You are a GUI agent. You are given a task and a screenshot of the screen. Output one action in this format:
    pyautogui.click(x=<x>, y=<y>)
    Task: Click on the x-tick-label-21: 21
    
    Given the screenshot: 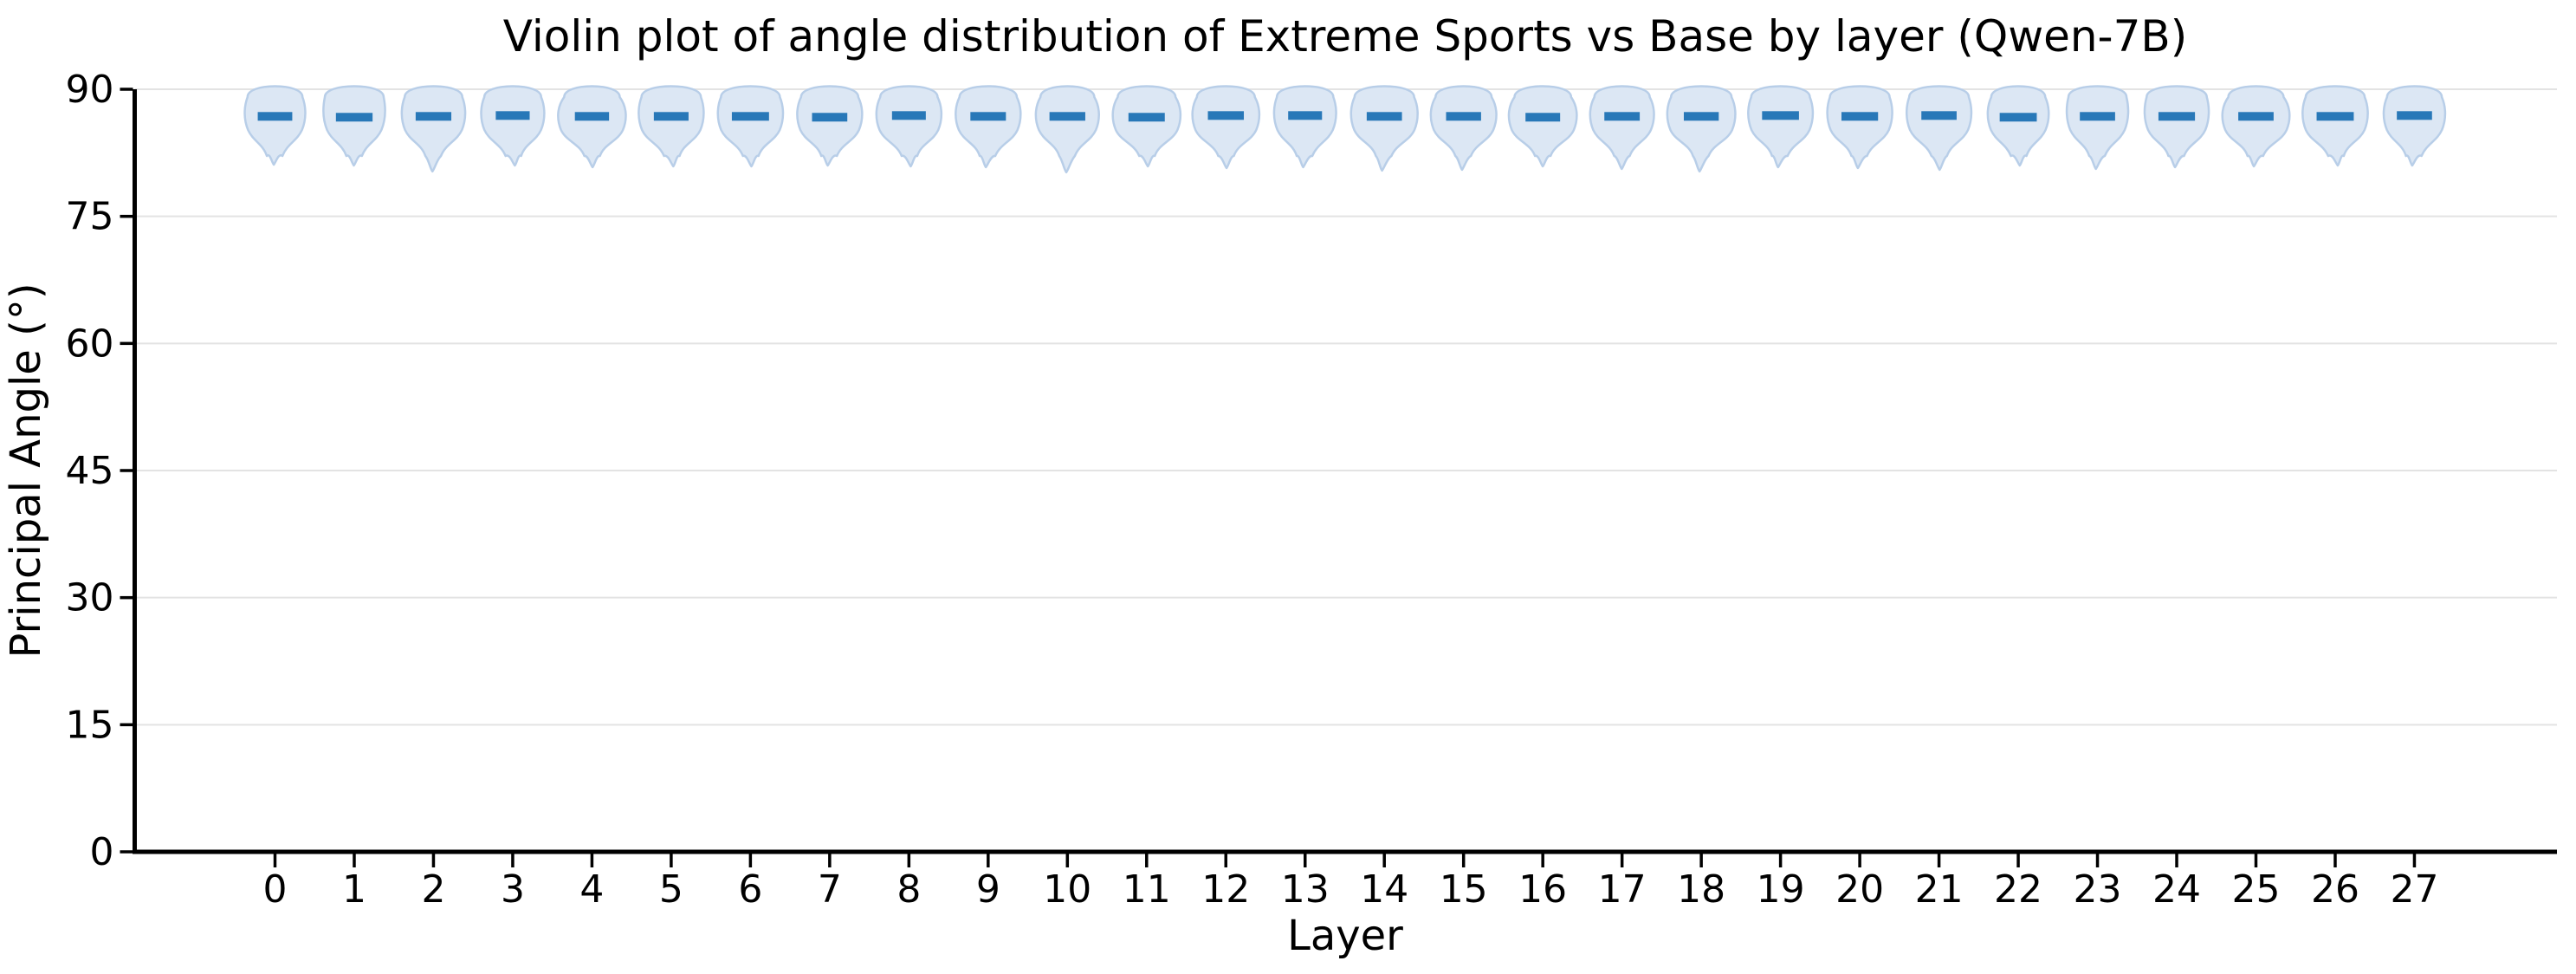 What is the action you would take?
    pyautogui.click(x=1940, y=889)
    